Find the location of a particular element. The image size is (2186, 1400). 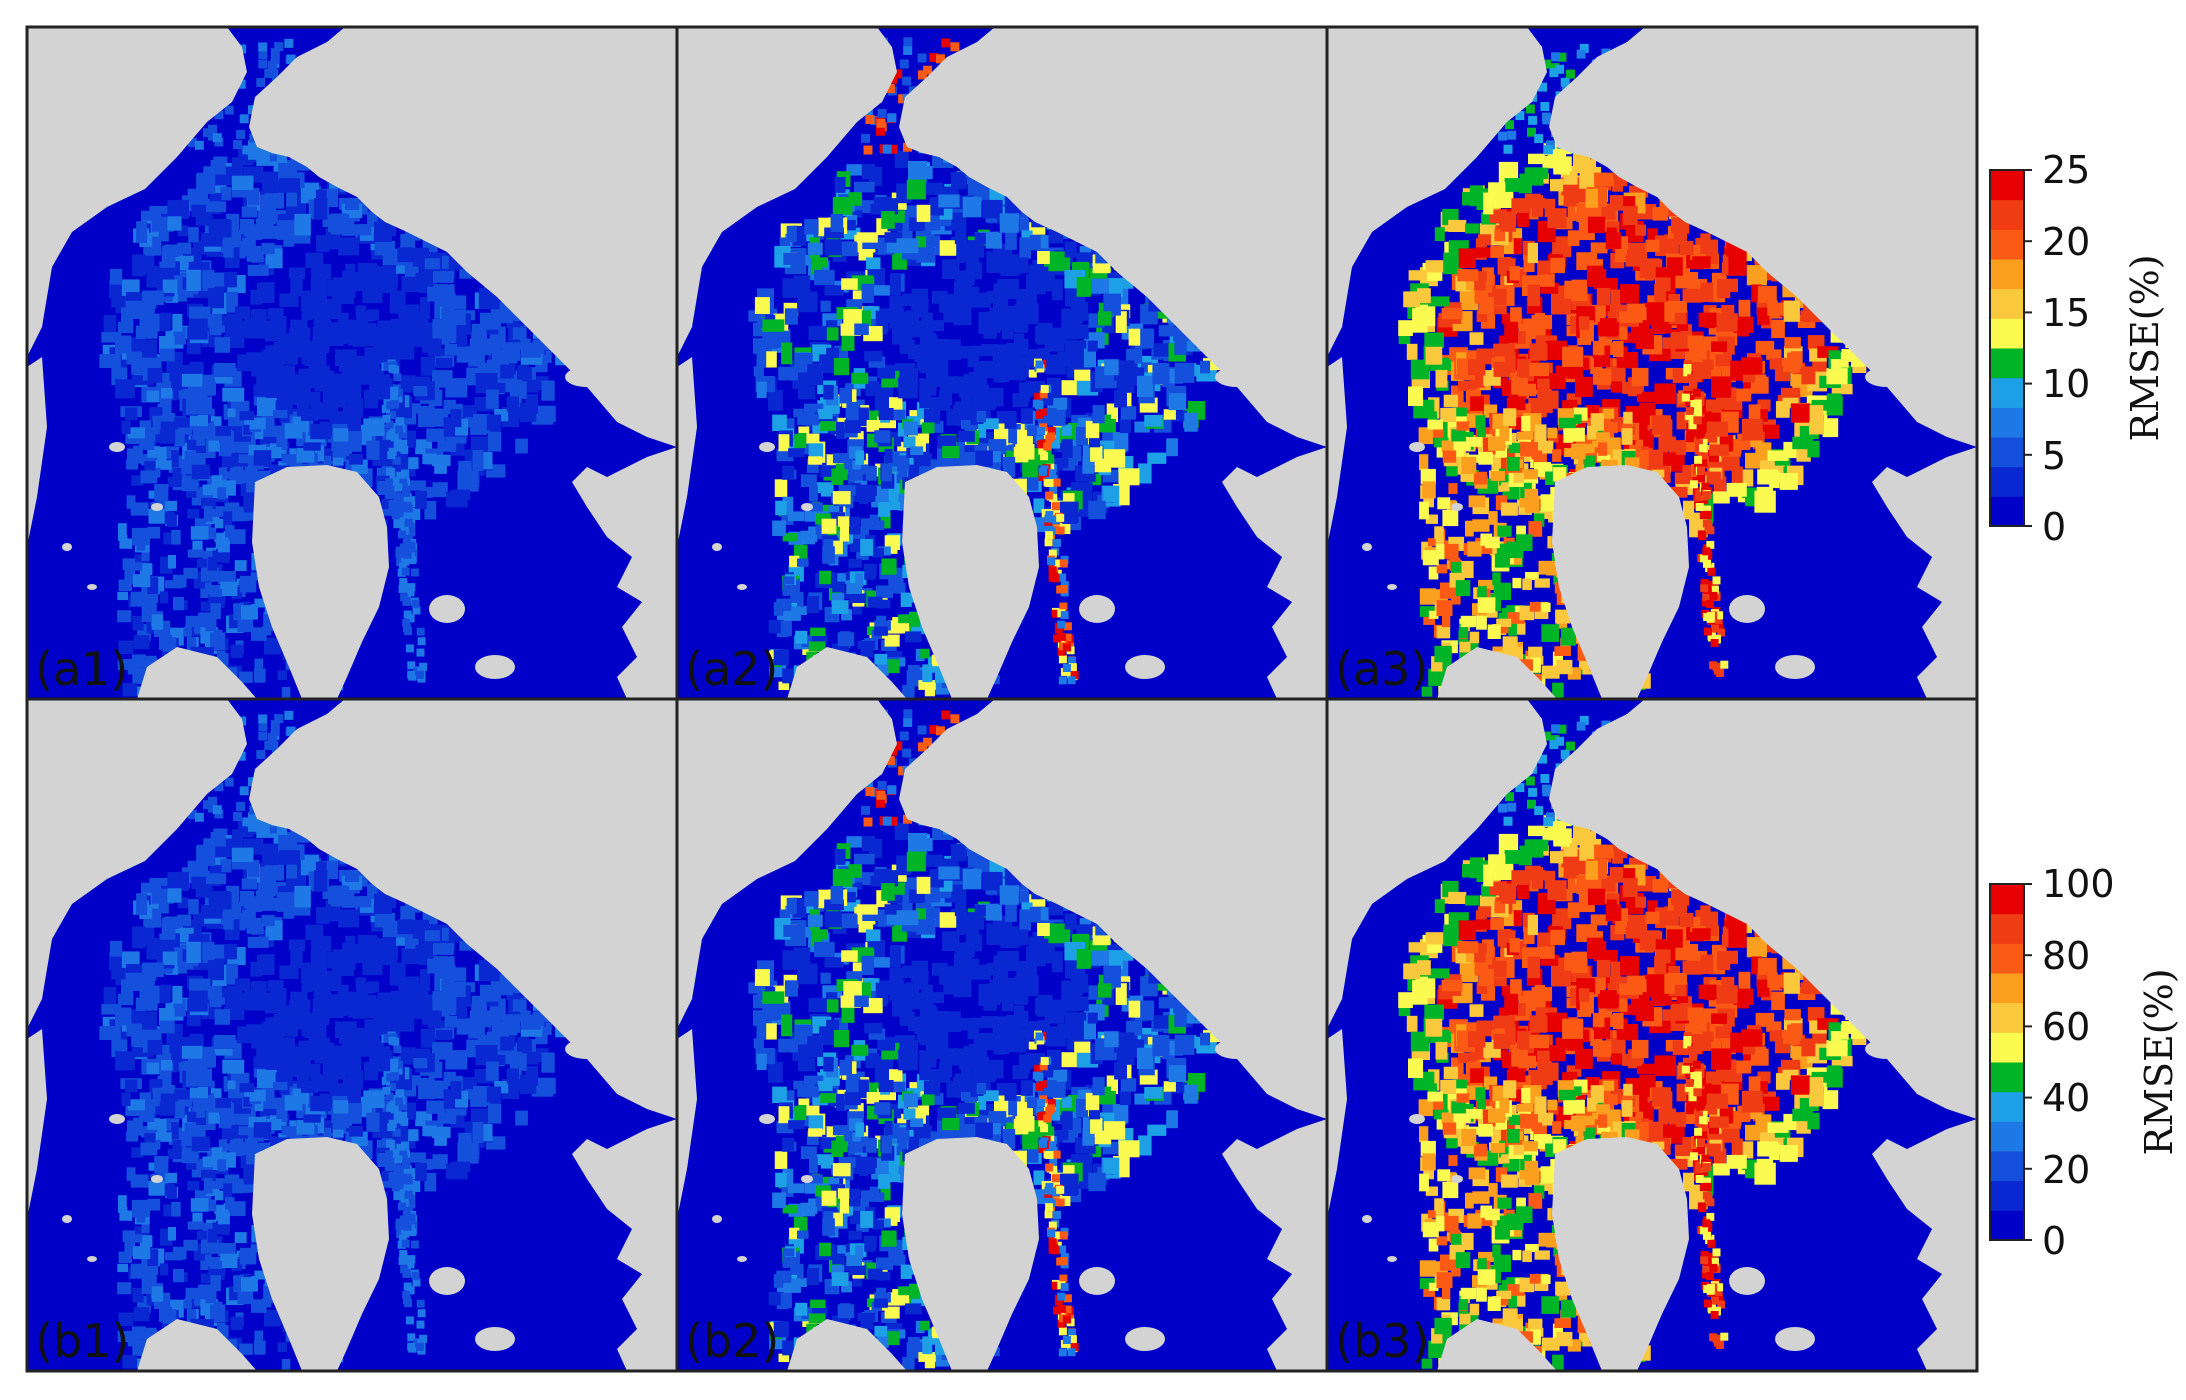

landmass is located at coordinates (970, 582).